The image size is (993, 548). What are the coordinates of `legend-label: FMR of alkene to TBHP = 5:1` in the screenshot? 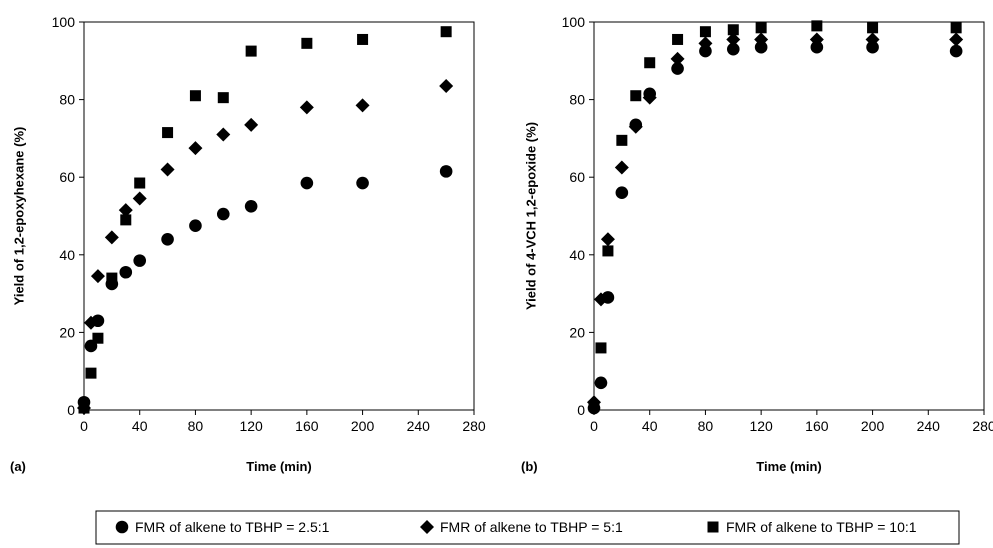 It's located at (531, 527).